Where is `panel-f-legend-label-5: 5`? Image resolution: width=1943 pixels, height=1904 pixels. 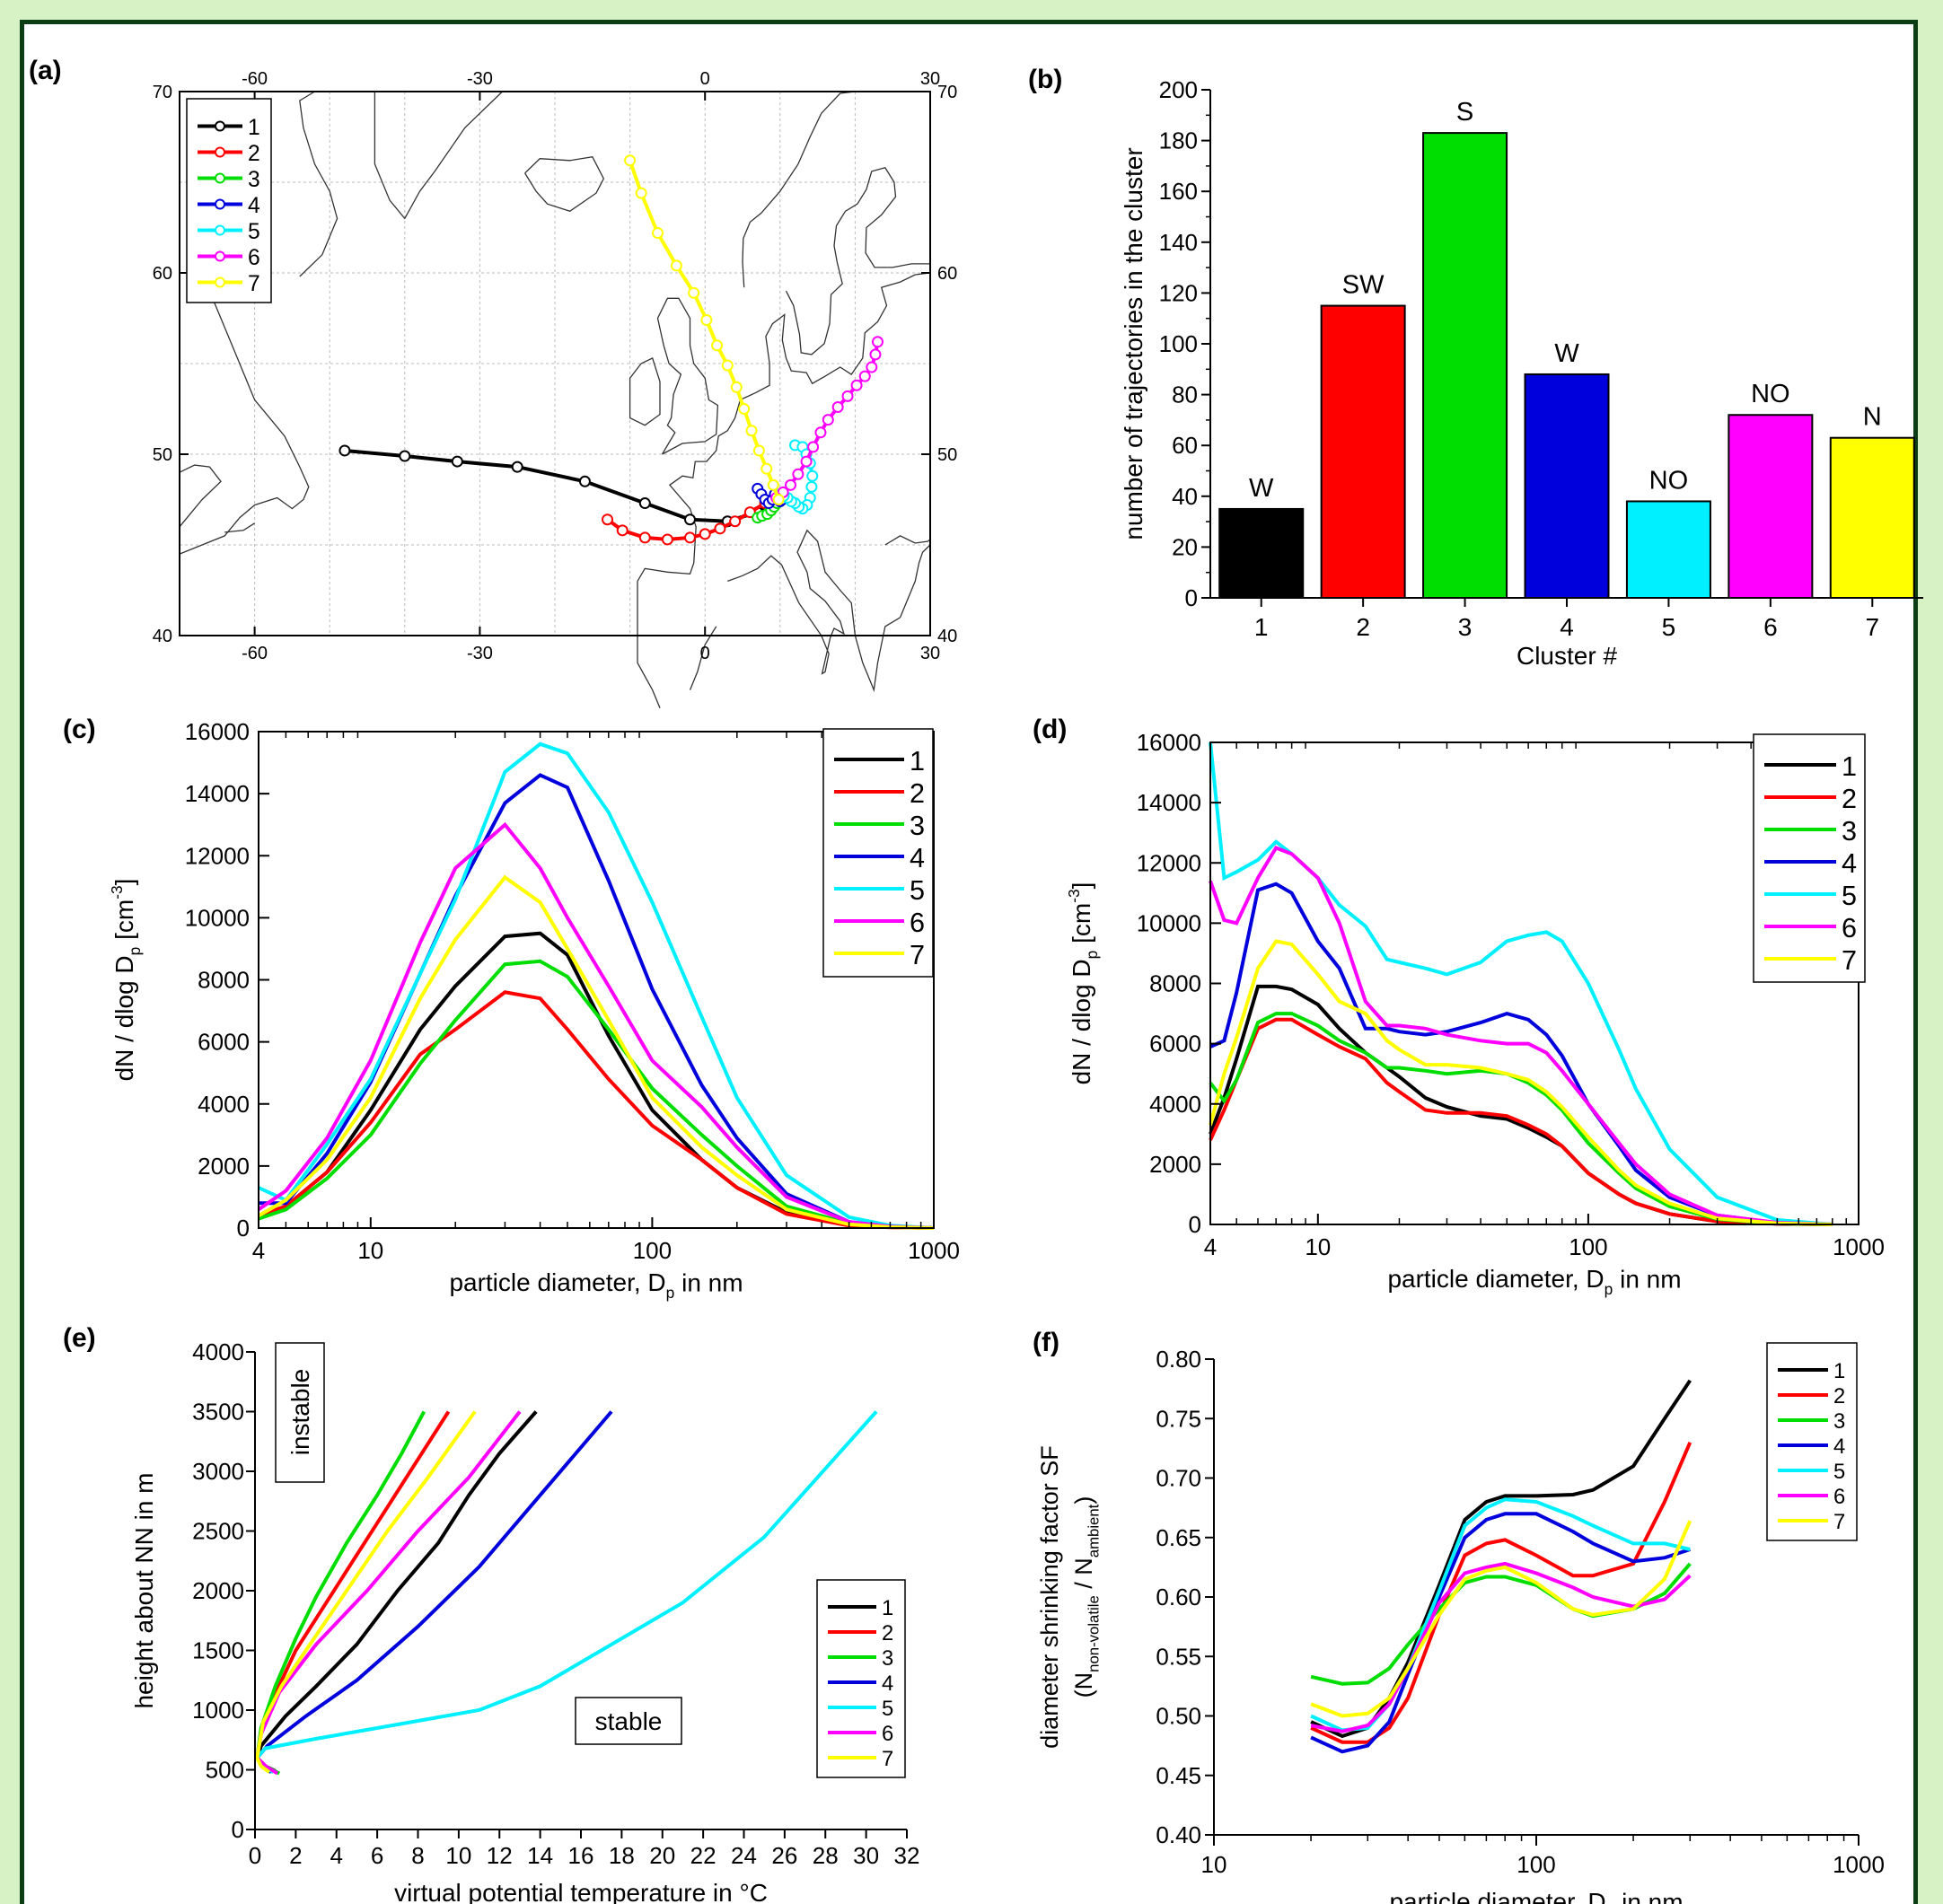 panel-f-legend-label-5: 5 is located at coordinates (1839, 1472).